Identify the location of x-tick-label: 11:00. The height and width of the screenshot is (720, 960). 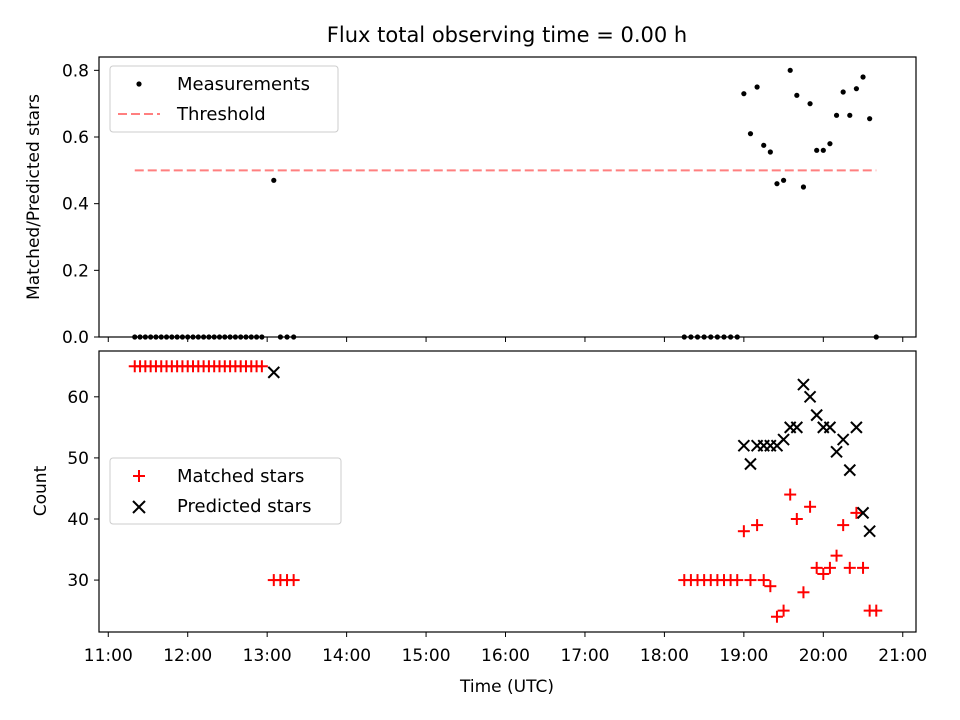
(108, 656).